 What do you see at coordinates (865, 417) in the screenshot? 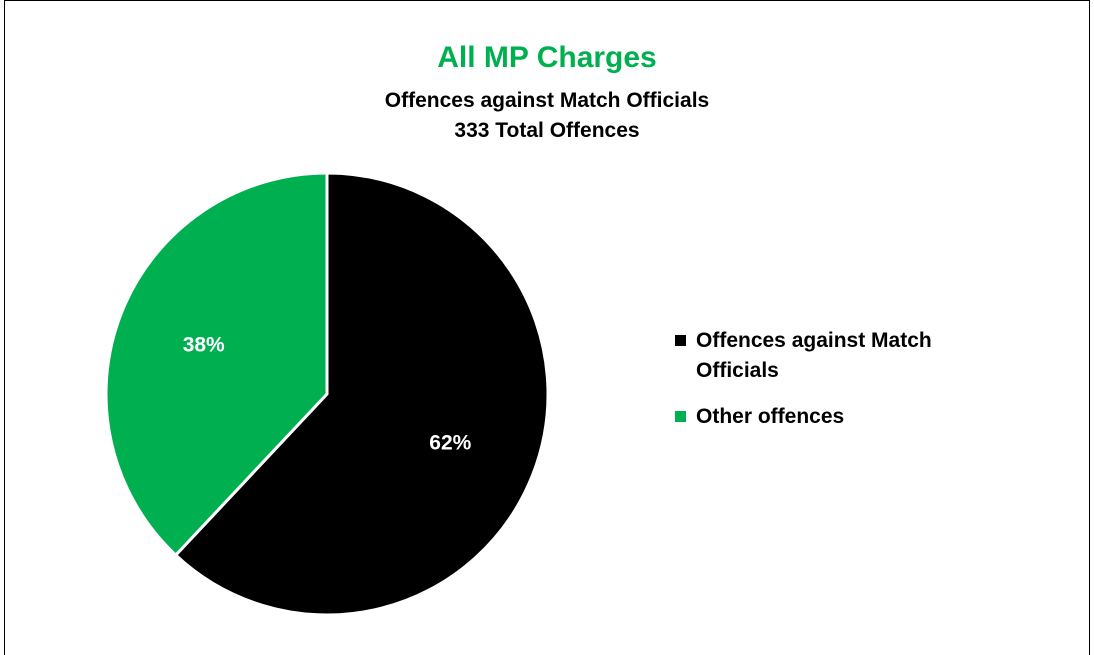
I see `legend-item-other-offences: Other offences` at bounding box center [865, 417].